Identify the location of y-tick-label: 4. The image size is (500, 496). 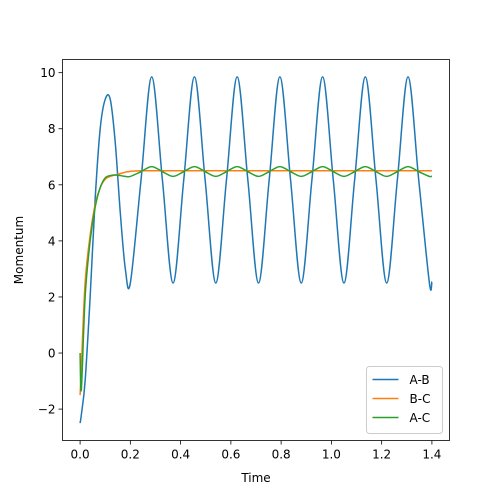
(52, 241).